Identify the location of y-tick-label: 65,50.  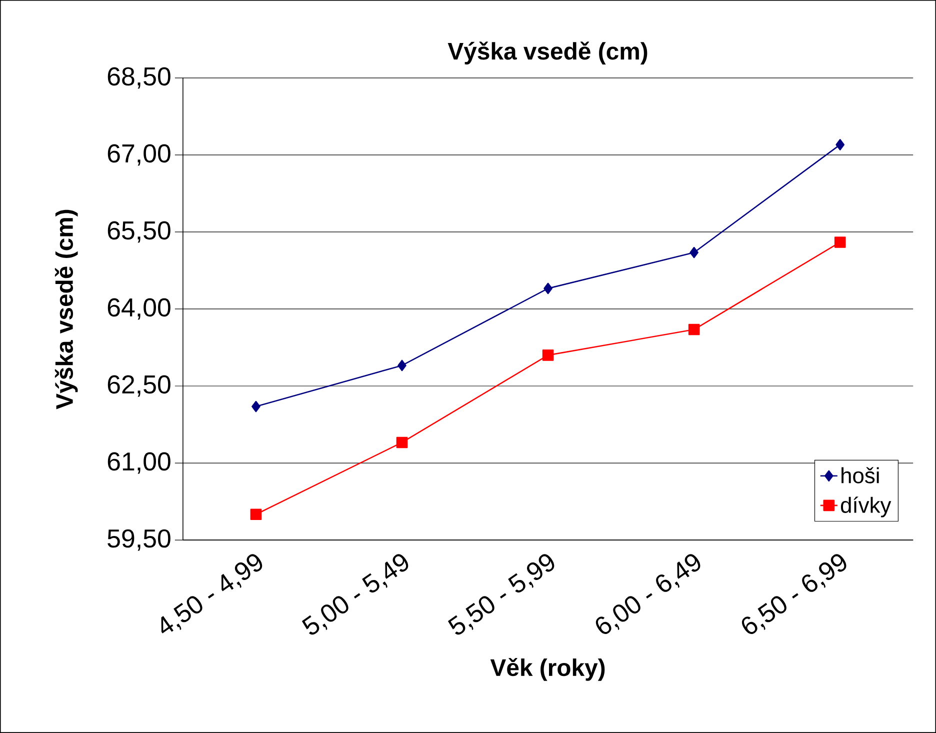
(139, 232).